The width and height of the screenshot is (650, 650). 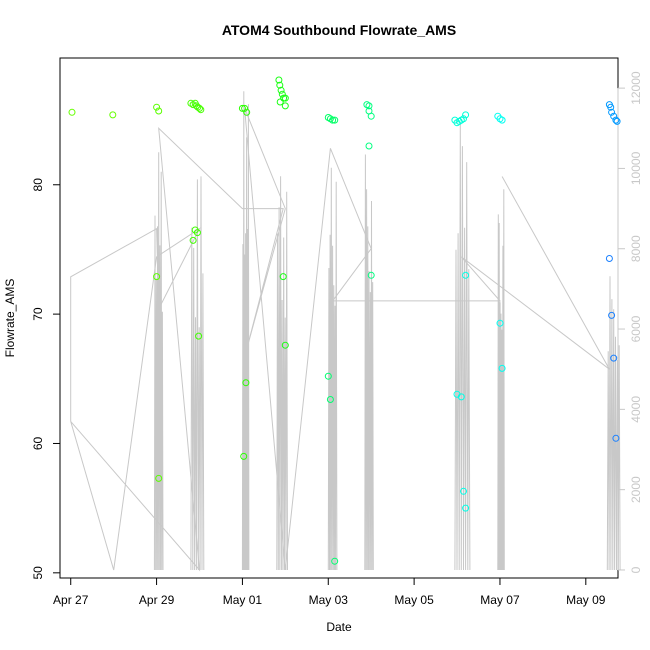 I want to click on right-tick-label: 0, so click(x=636, y=569).